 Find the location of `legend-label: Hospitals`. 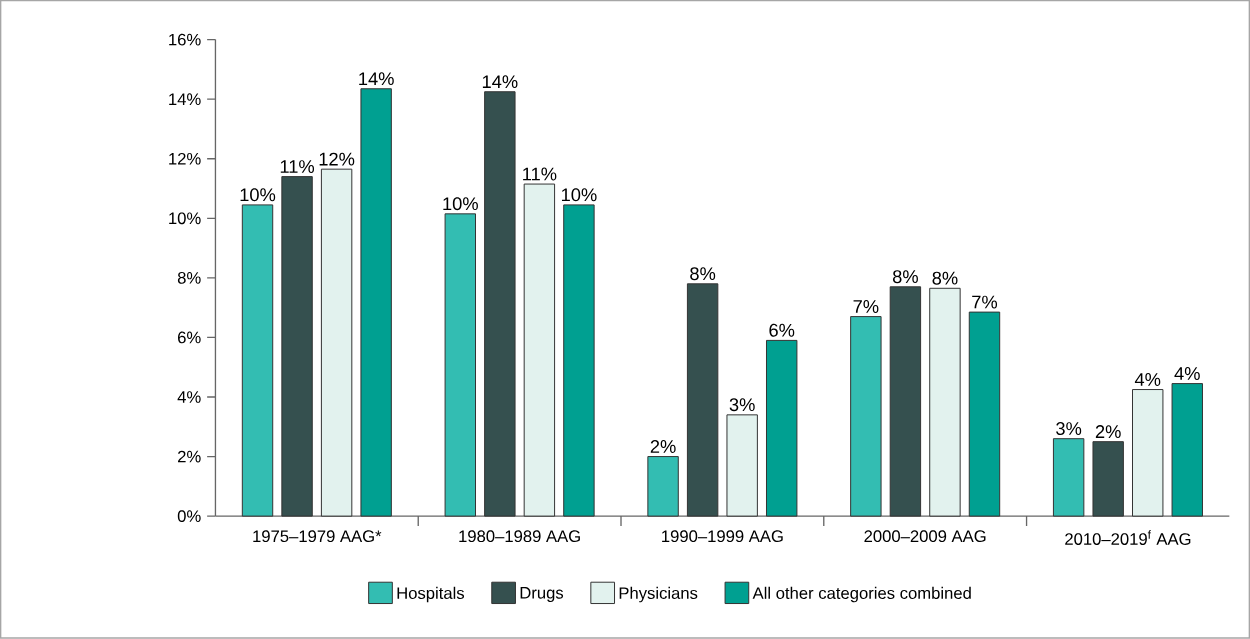

legend-label: Hospitals is located at coordinates (431, 594).